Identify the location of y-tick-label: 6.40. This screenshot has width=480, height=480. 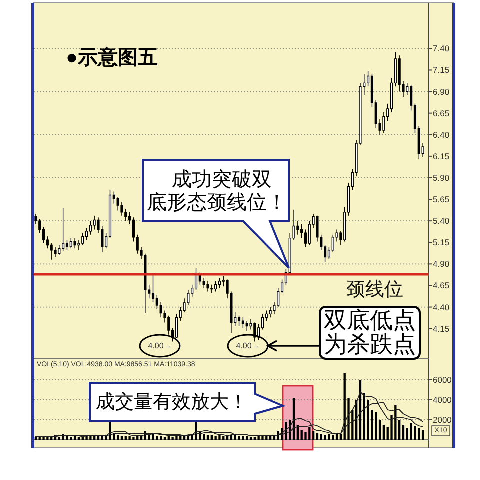
(441, 135).